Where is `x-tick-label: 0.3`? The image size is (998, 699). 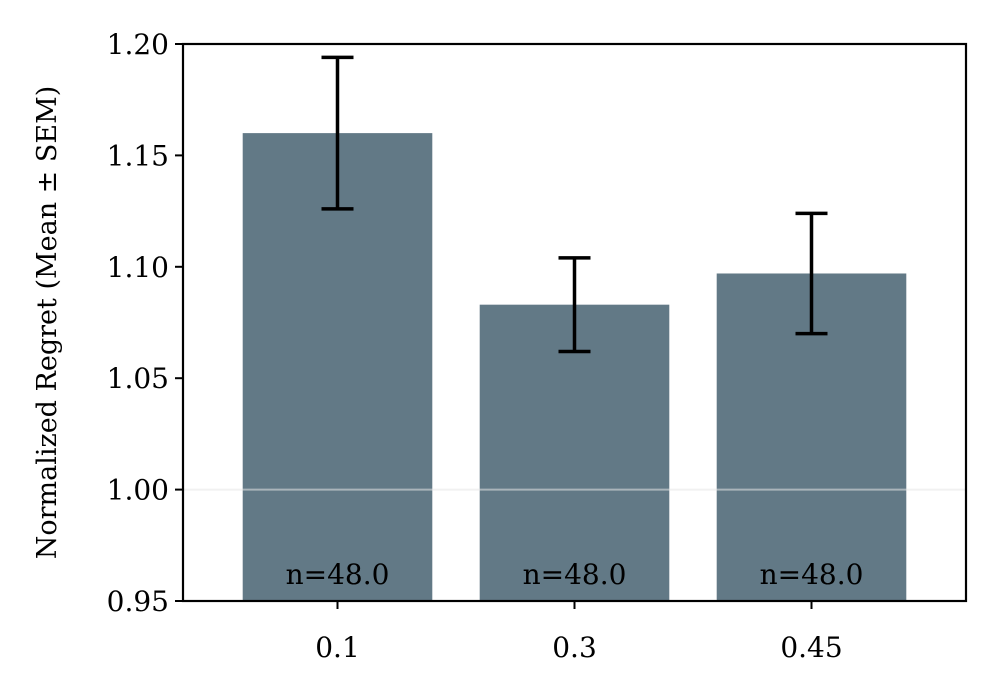
x-tick-label: 0.3 is located at coordinates (574, 647).